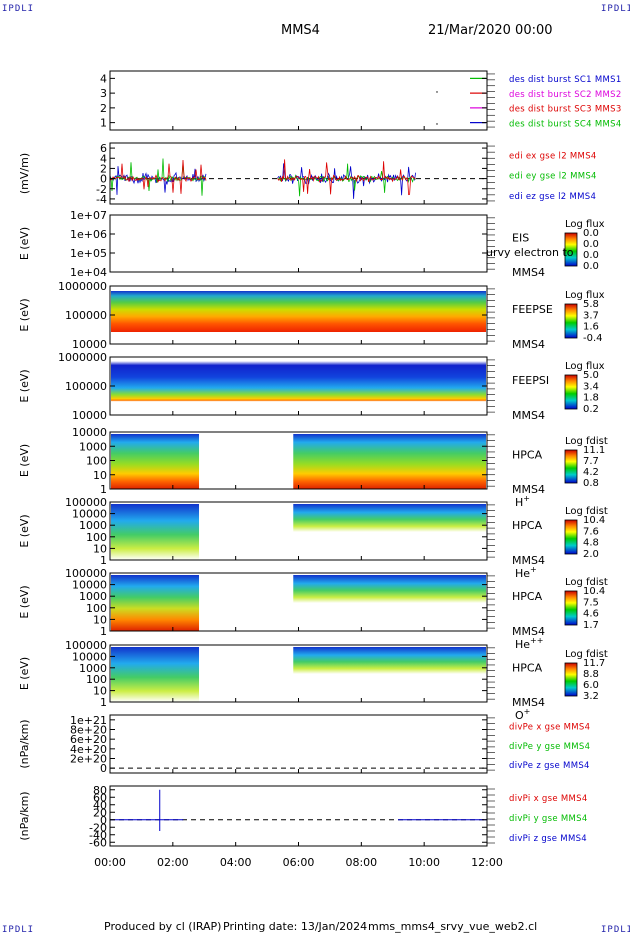  What do you see at coordinates (82, 286) in the screenshot?
I see `y-tick-label-feepse: 1000000` at bounding box center [82, 286].